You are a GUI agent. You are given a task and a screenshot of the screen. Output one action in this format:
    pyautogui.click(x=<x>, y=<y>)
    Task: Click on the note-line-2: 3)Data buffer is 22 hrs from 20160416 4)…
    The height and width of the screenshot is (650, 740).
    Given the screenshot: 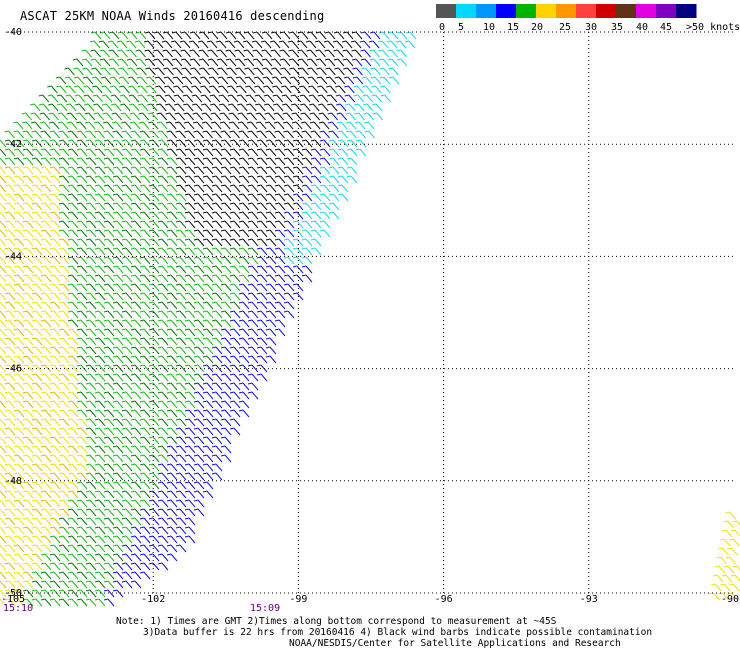 What is the action you would take?
    pyautogui.click(x=398, y=632)
    